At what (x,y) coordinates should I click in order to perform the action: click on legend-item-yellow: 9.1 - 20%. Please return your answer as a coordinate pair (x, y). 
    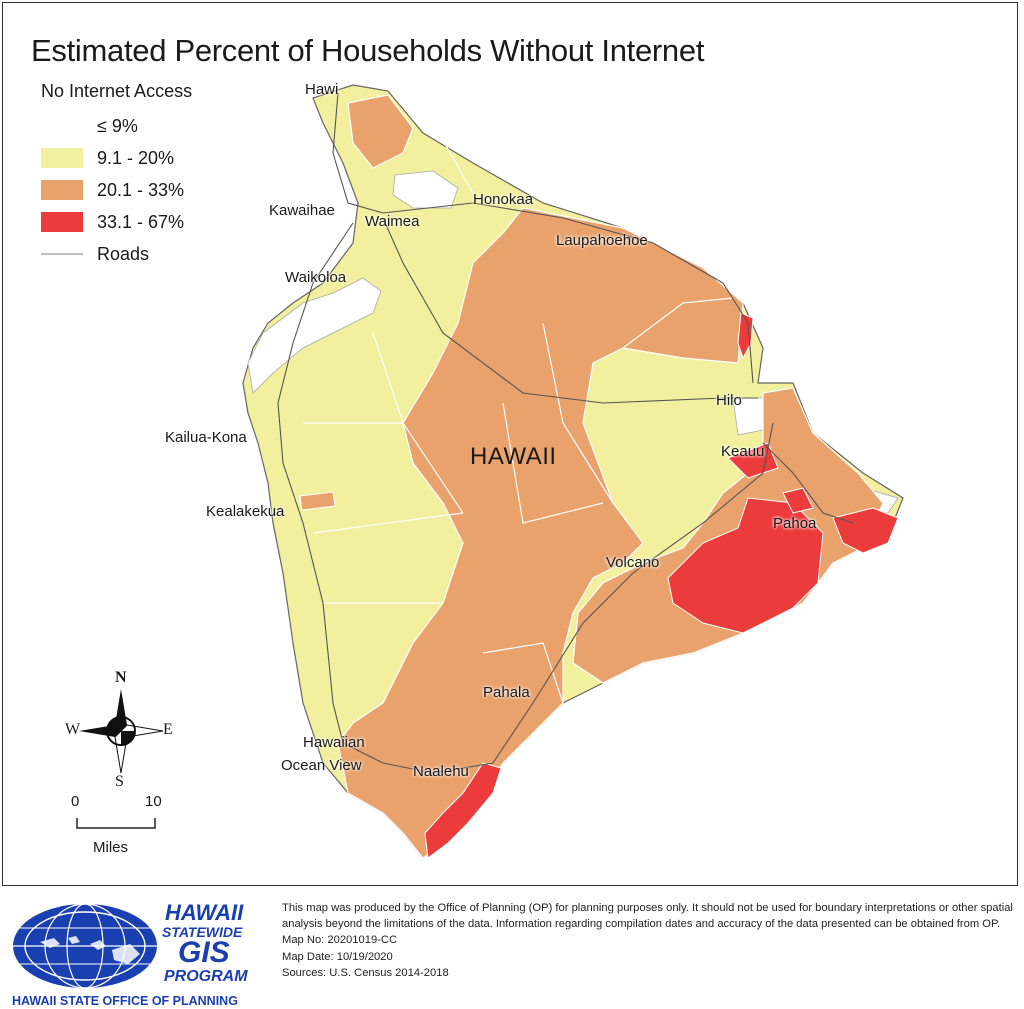
    Looking at the image, I should click on (116, 158).